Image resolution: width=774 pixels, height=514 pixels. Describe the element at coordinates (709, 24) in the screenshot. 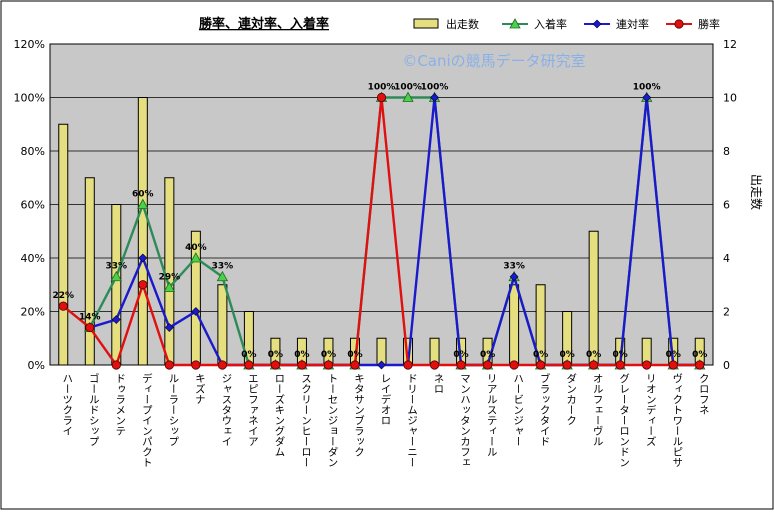

I see `legend-label: 勝率` at that location.